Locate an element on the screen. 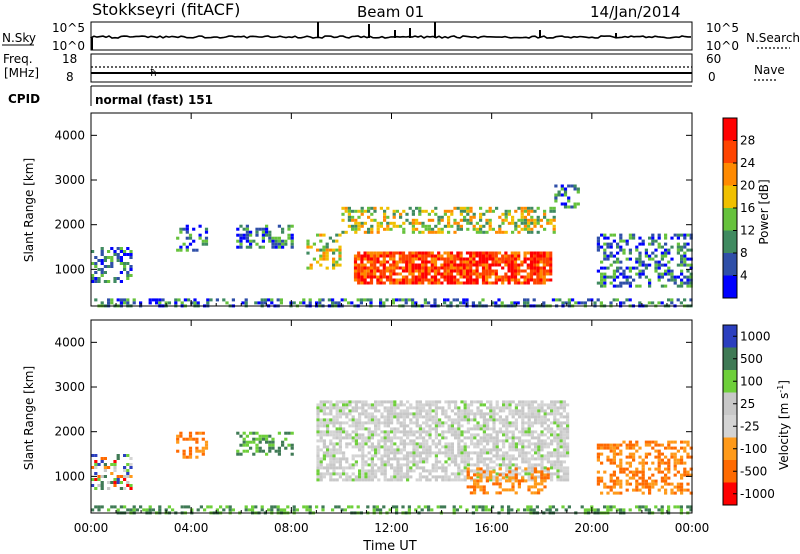  nsearch-tick-bottom: 10^0 is located at coordinates (722, 46).